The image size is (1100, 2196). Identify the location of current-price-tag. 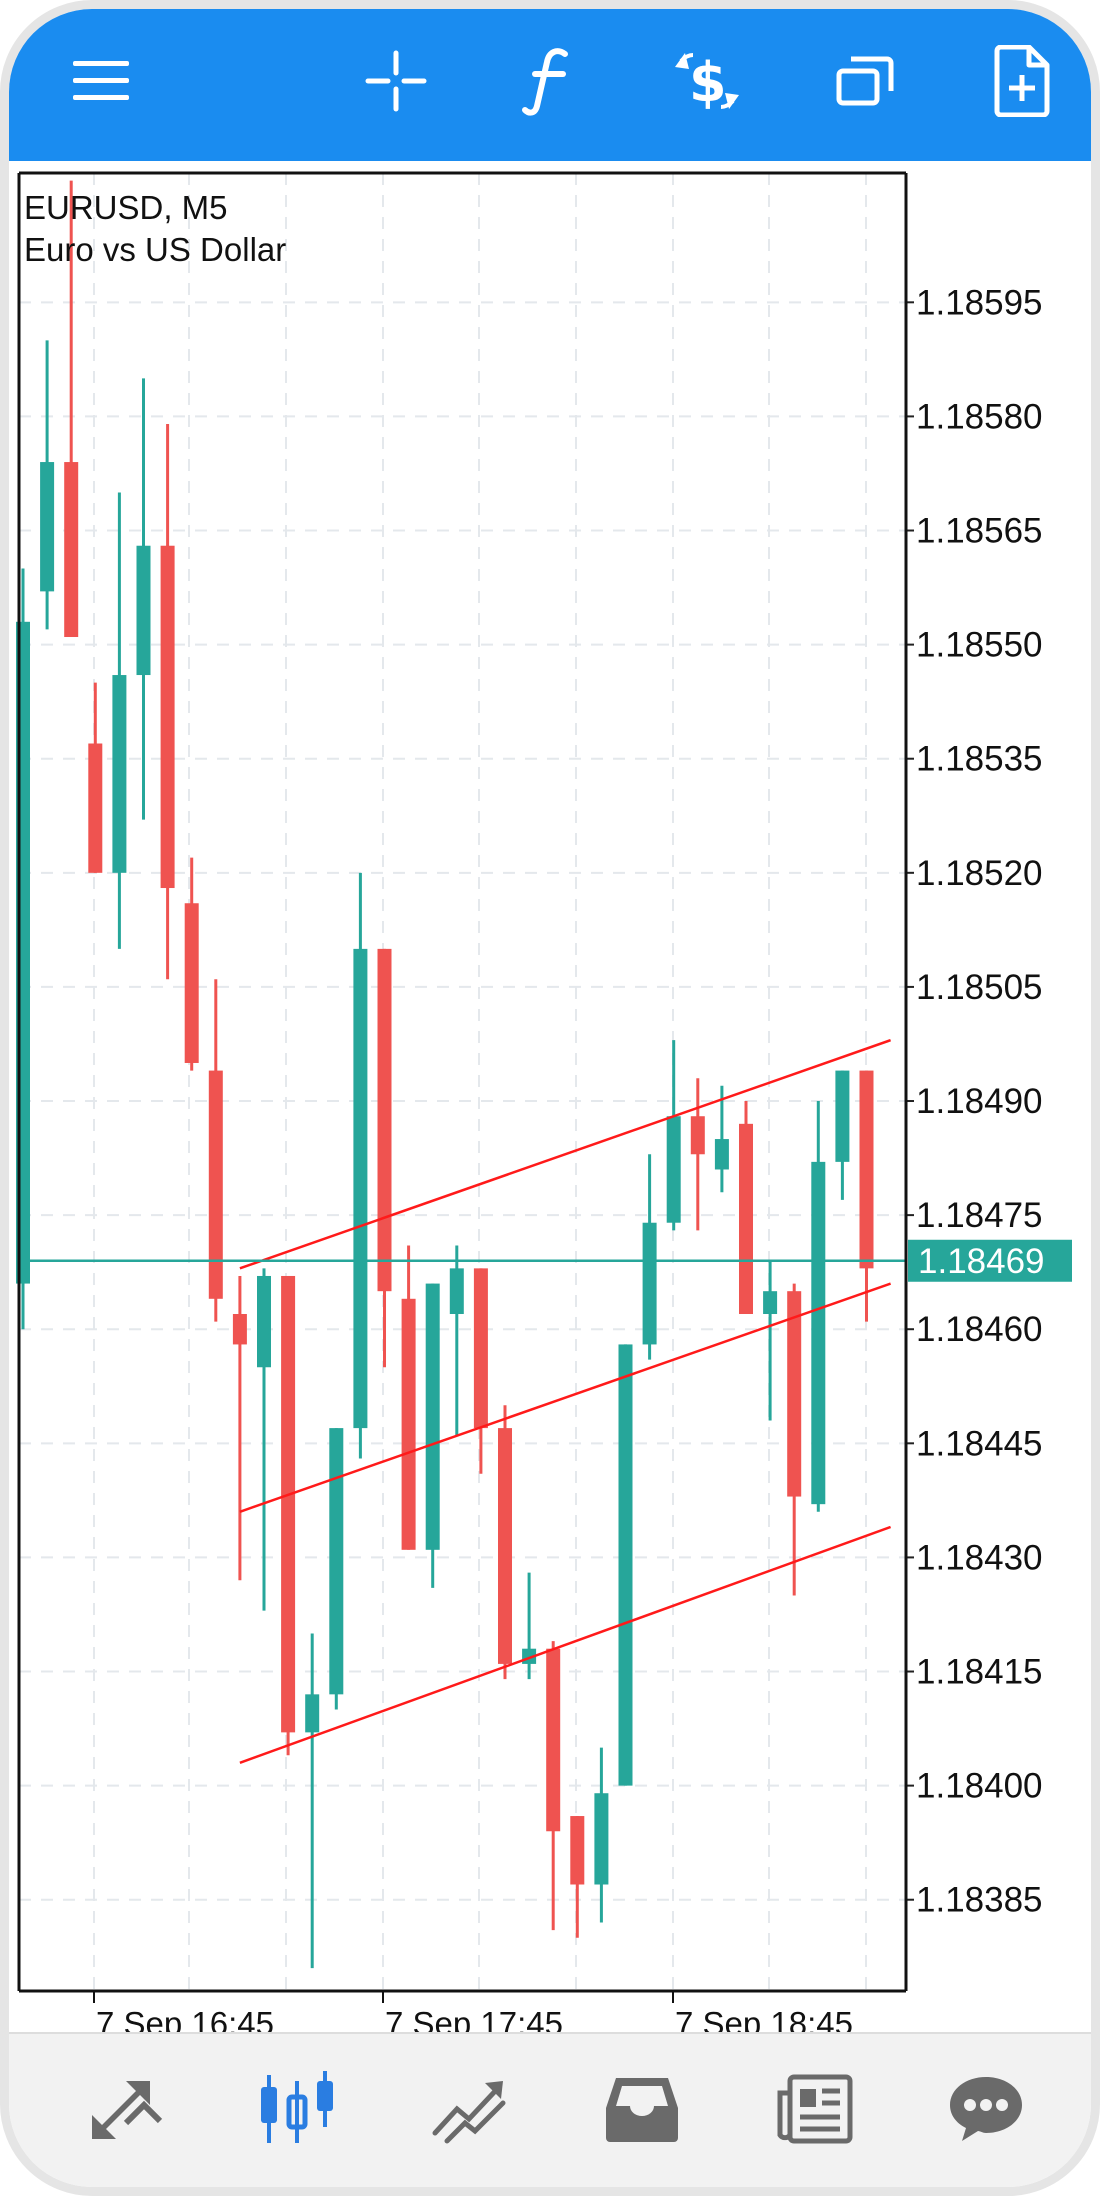
(990, 1260).